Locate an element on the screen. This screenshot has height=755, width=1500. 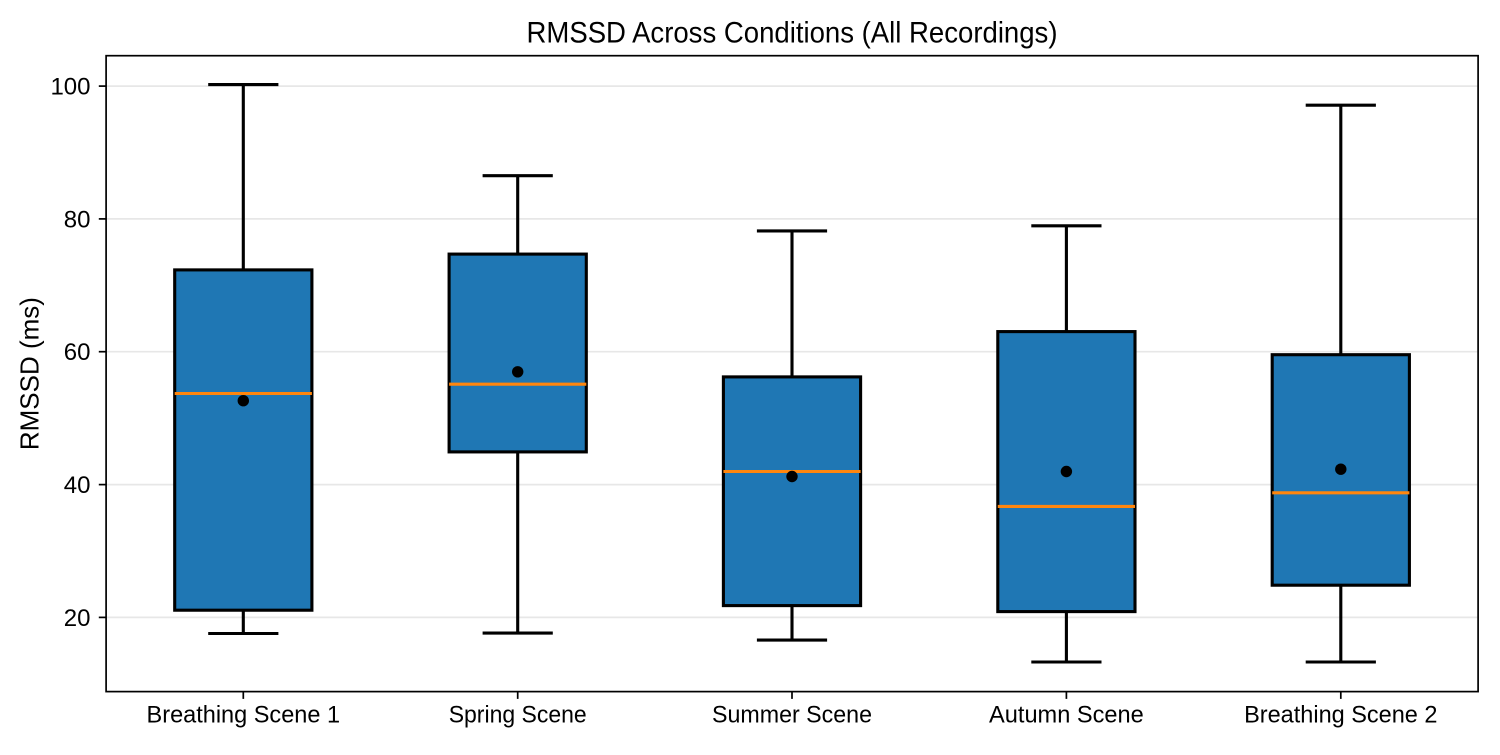
svg-text: 20 is located at coordinates (77, 618).